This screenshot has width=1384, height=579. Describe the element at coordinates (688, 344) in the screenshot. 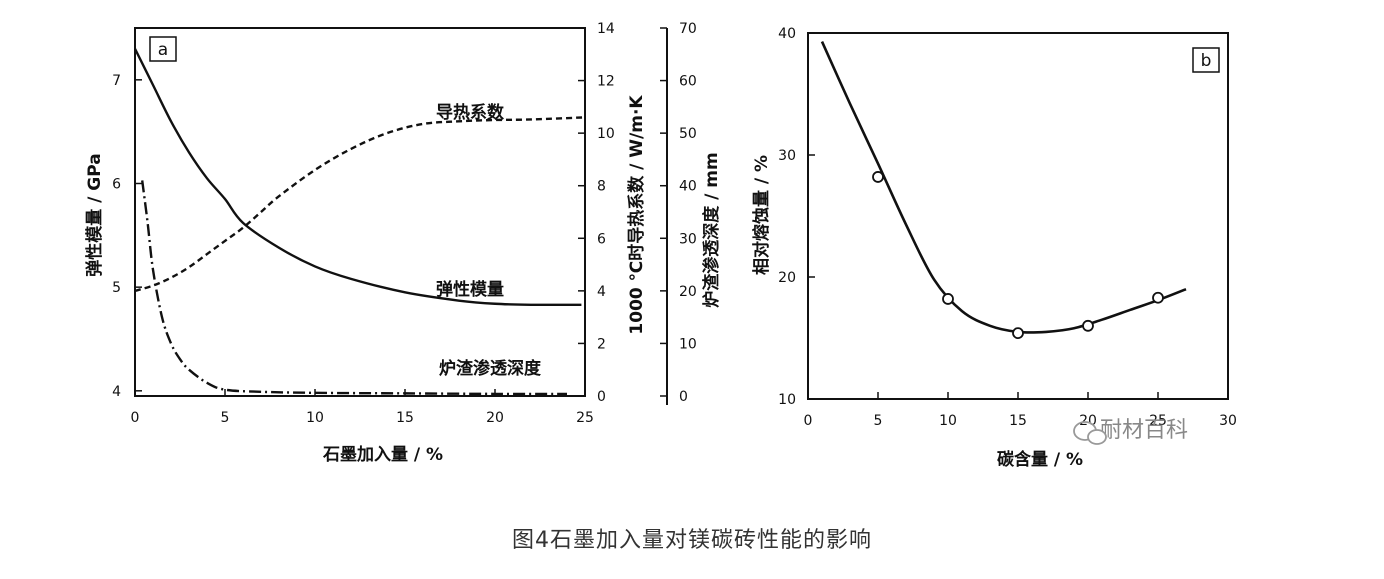

I see `right2-tick-label: 10` at that location.